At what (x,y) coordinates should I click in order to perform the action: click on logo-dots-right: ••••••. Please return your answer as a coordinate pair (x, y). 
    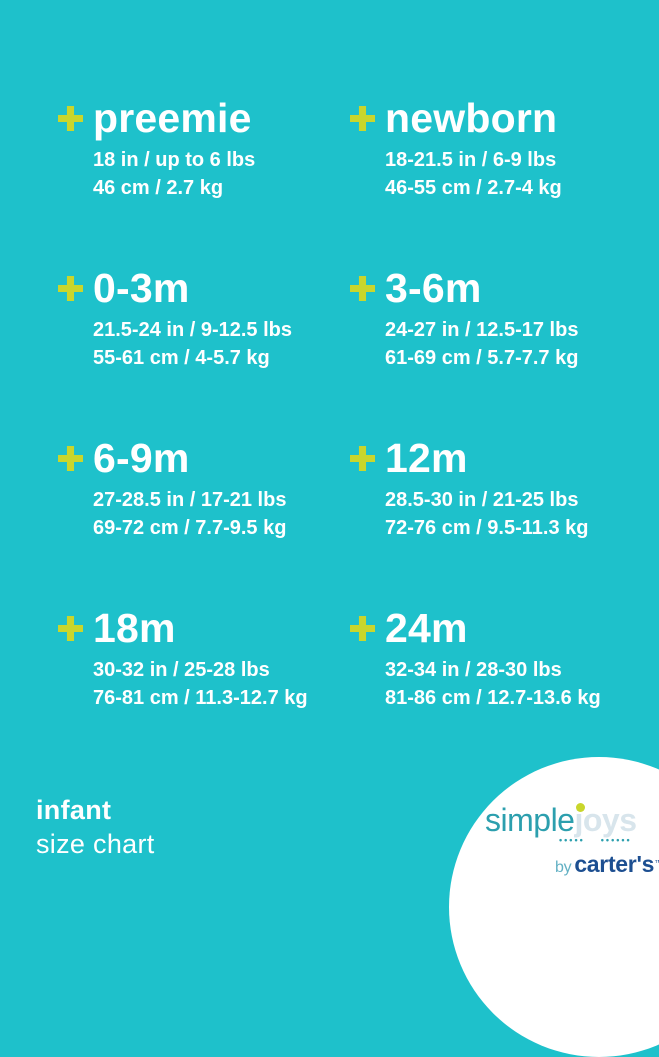
    Looking at the image, I should click on (616, 840).